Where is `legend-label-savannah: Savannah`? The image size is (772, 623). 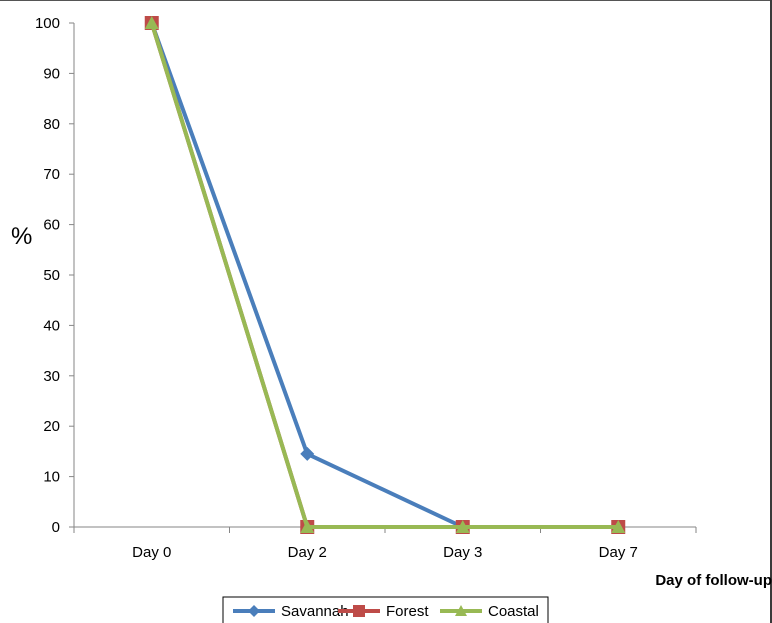 legend-label-savannah: Savannah is located at coordinates (315, 611).